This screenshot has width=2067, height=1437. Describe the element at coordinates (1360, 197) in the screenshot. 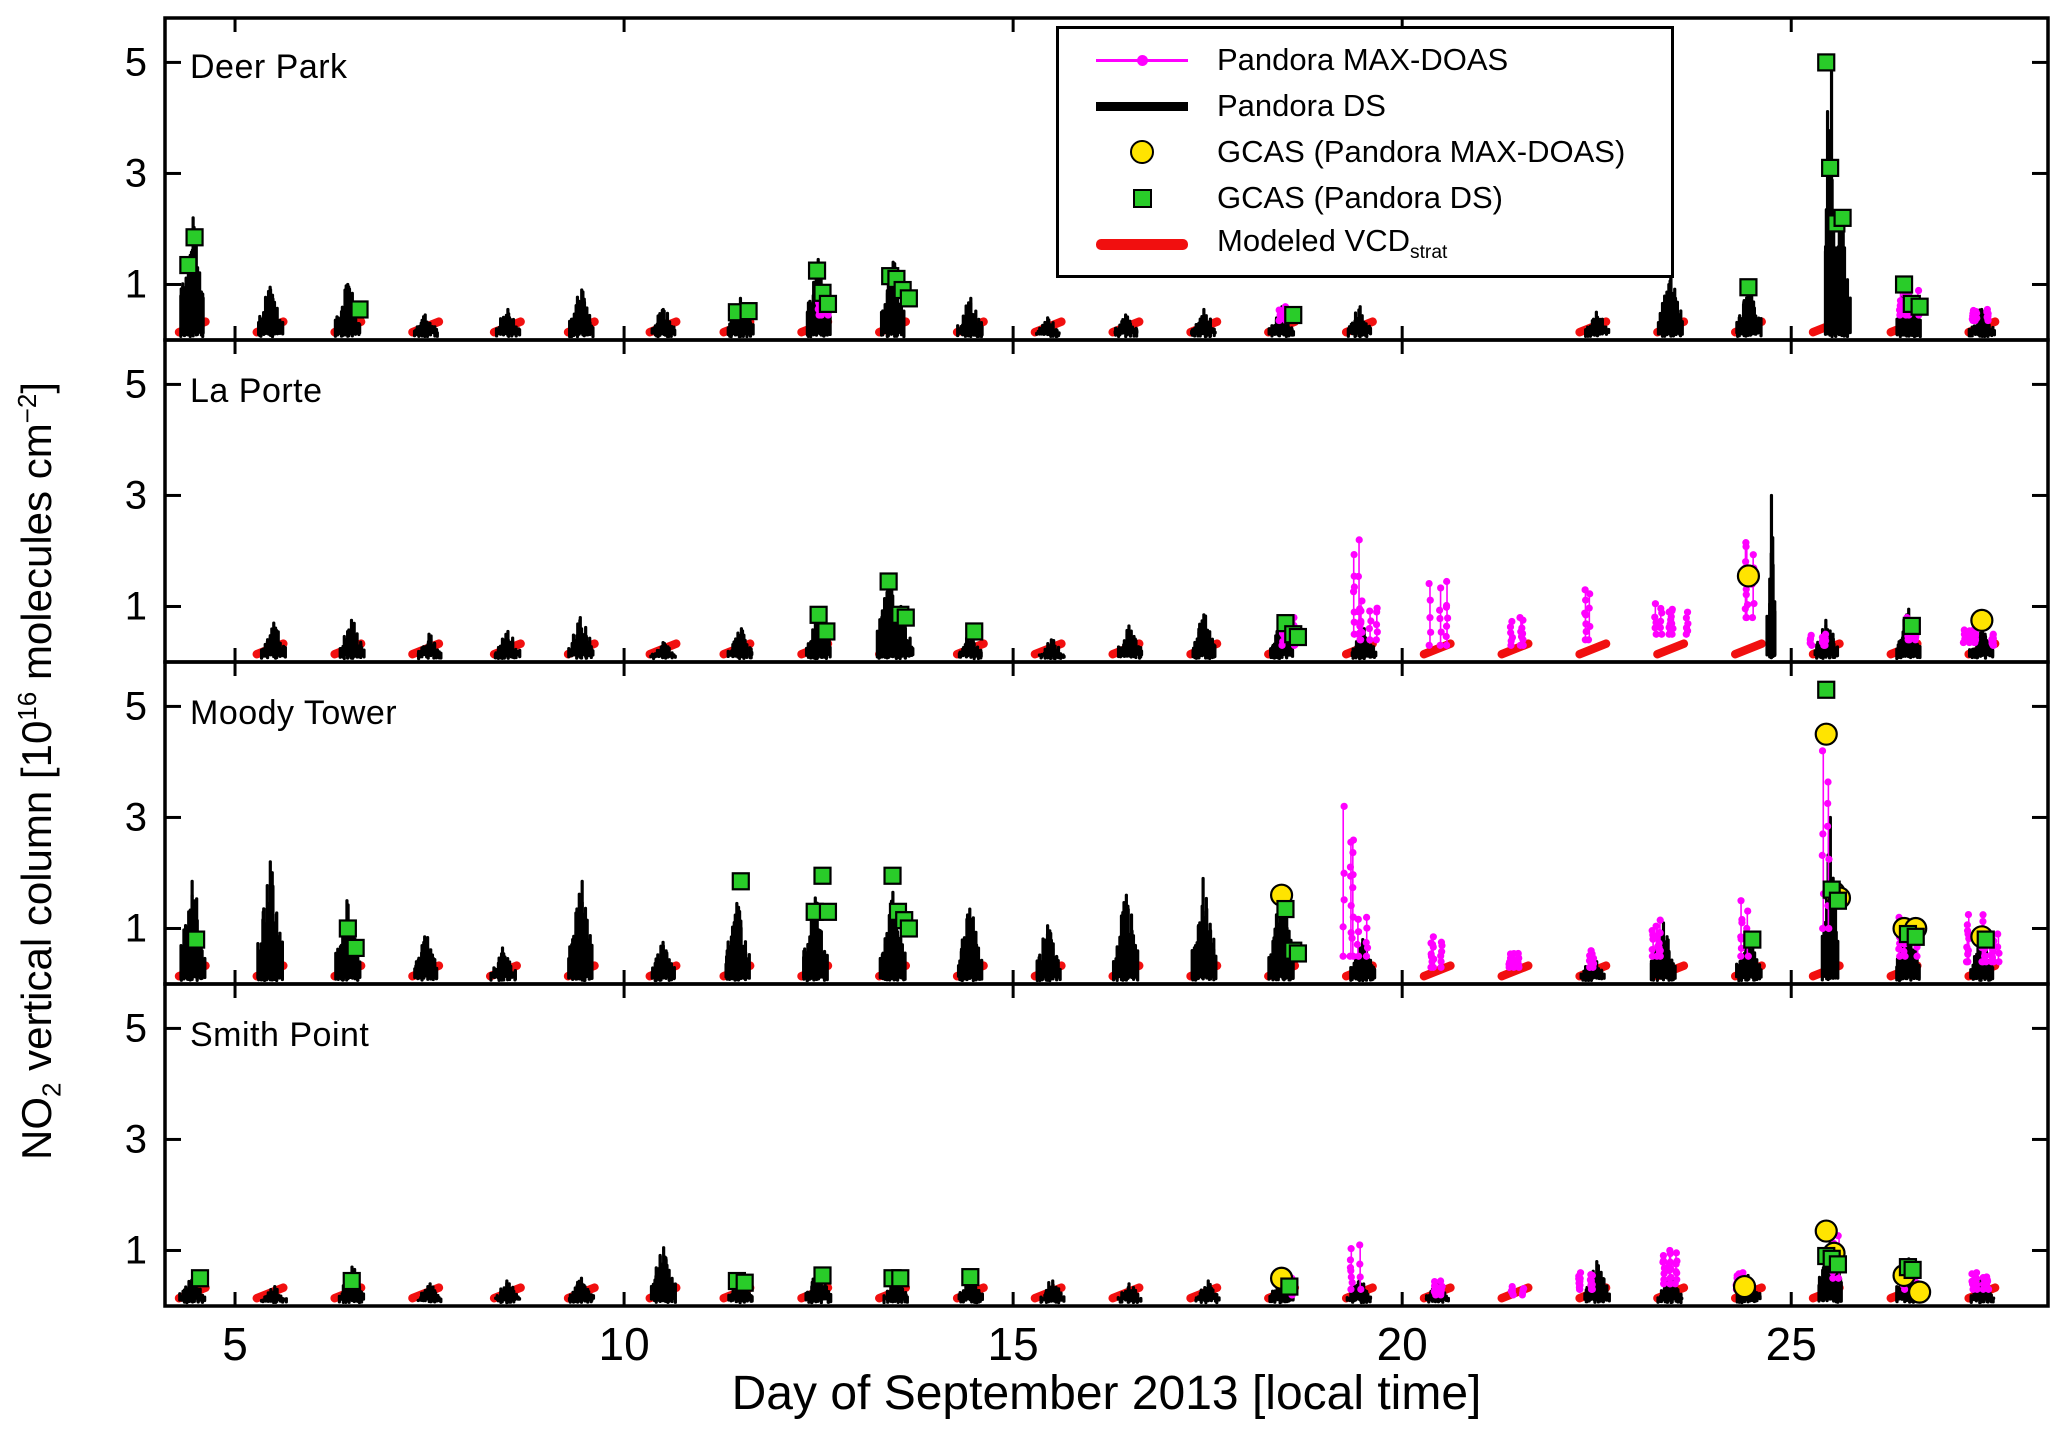

I see `legend-label: GCAS (Pandora DS)` at that location.